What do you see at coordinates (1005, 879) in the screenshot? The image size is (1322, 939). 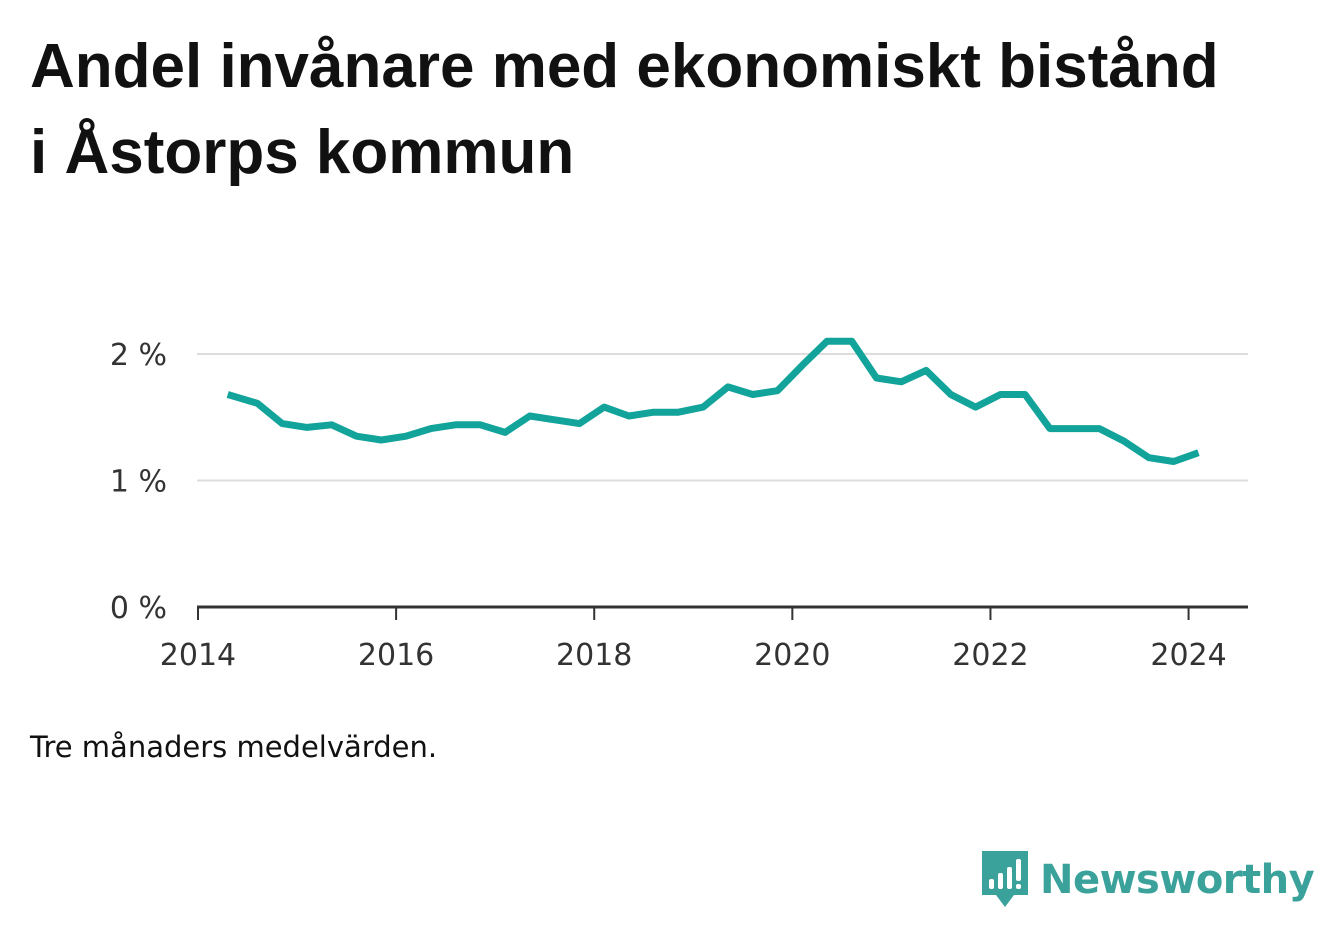 I see `bar-chart-speech-bubble-icon` at bounding box center [1005, 879].